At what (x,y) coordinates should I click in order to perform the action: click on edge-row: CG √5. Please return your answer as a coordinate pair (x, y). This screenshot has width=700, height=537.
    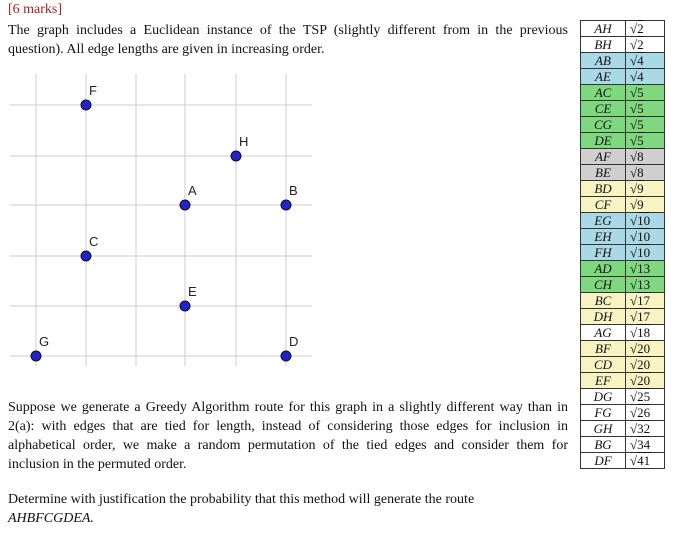
    Looking at the image, I should click on (622, 124).